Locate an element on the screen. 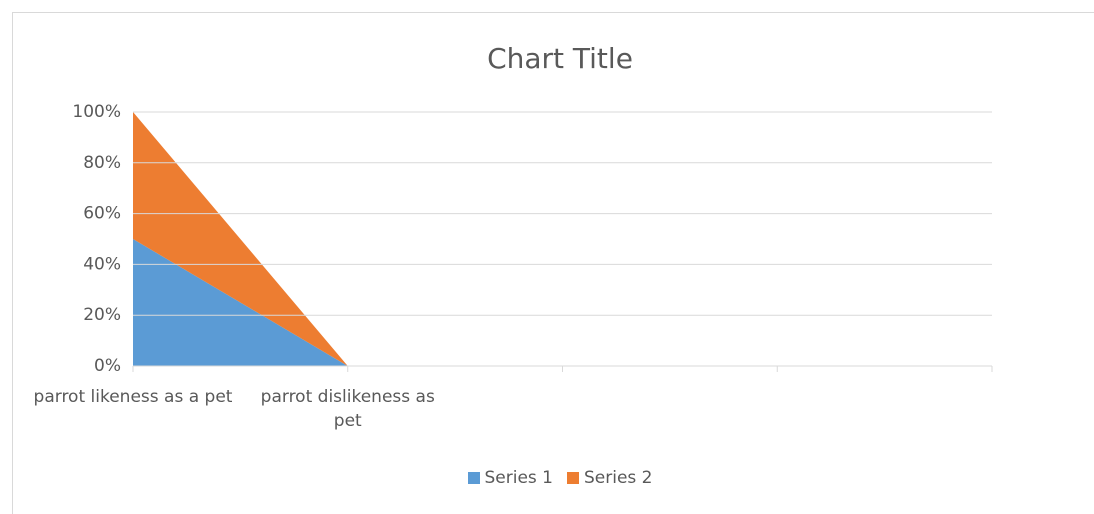 This screenshot has height=514, width=1094. y-tick-label: 100% is located at coordinates (96, 112).